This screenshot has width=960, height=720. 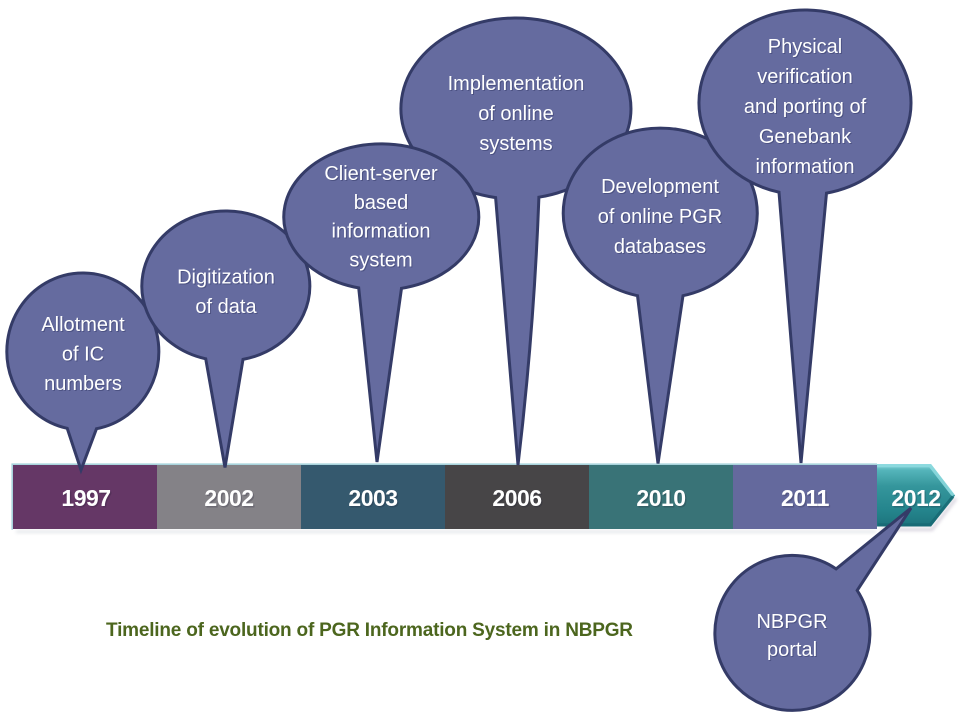 What do you see at coordinates (83, 355) in the screenshot?
I see `svg-text: of IC` at bounding box center [83, 355].